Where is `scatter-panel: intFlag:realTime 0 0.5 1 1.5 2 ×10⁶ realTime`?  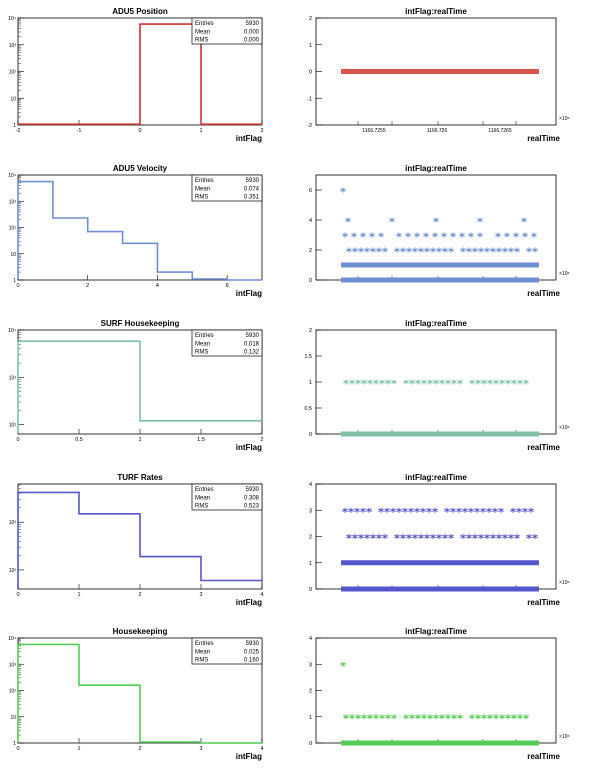 scatter-panel: intFlag:realTime 0 0.5 1 1.5 2 ×10⁶ realTime is located at coordinates (436, 385).